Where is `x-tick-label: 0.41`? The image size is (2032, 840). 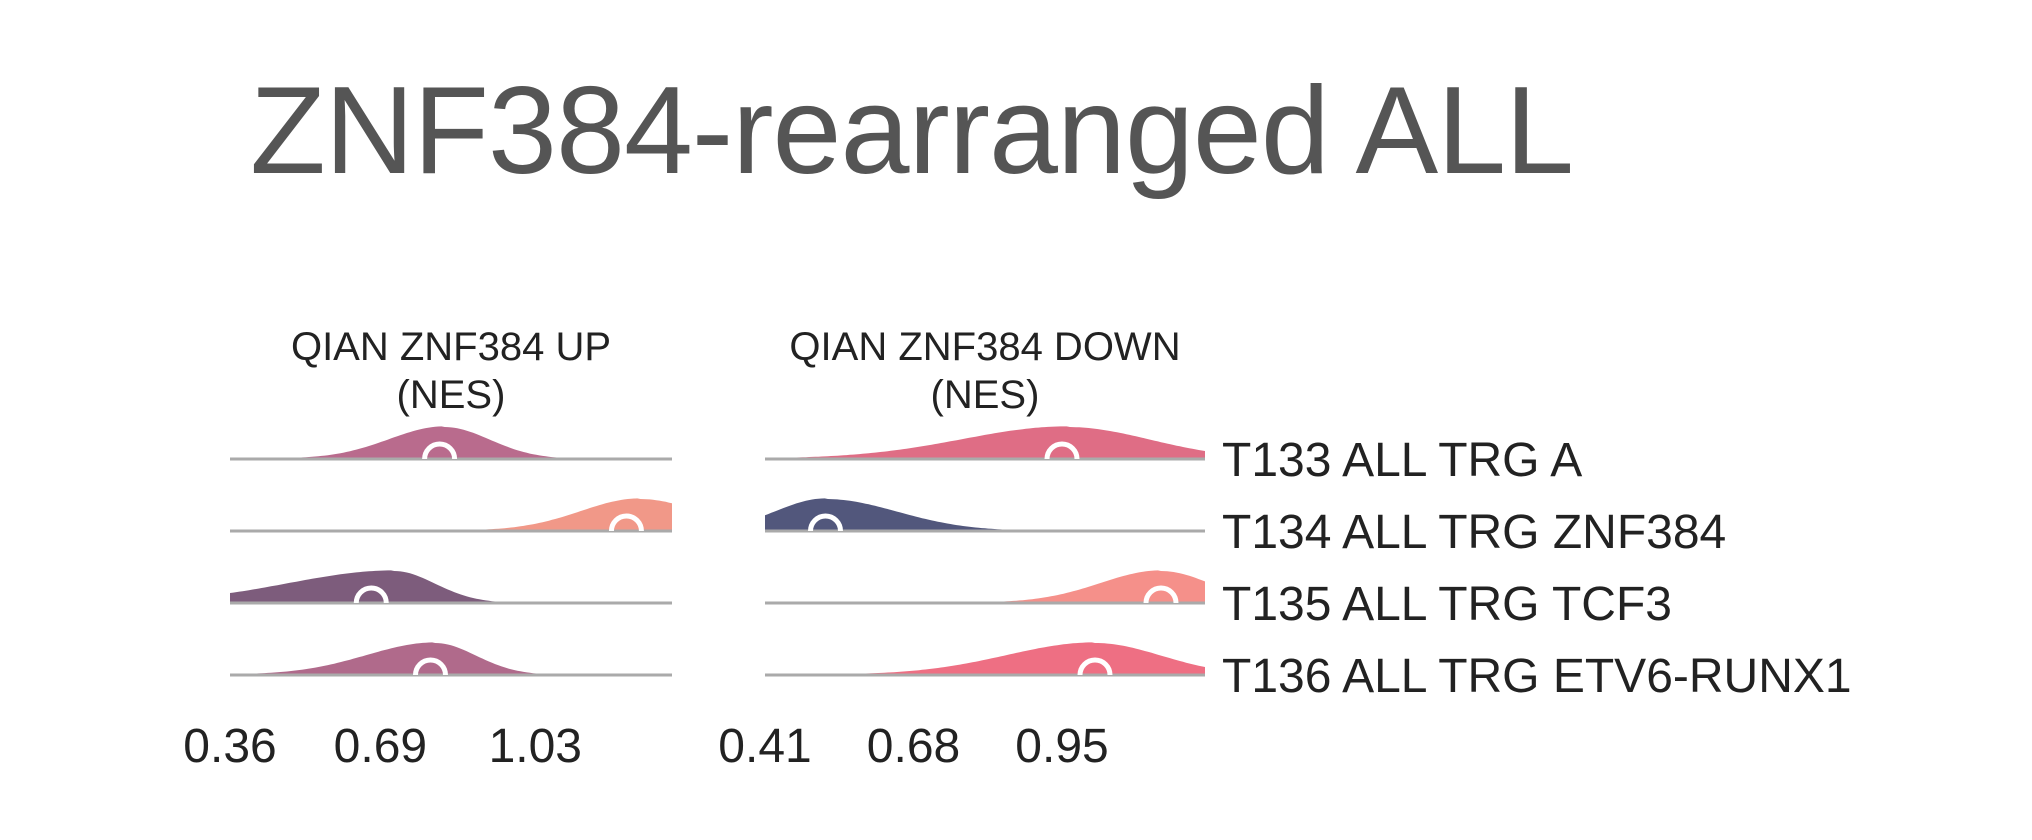
x-tick-label: 0.41 is located at coordinates (764, 746).